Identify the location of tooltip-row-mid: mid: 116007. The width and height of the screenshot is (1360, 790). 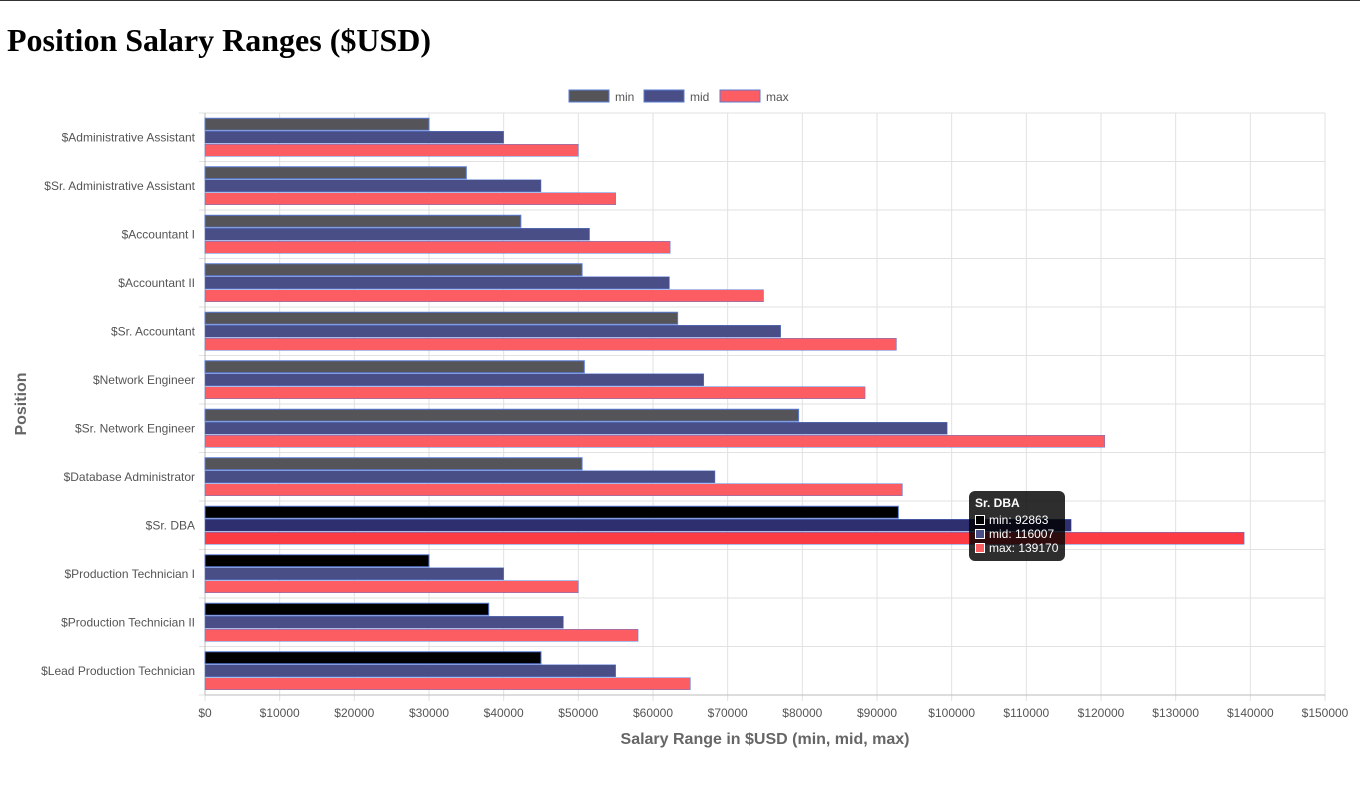
(1017, 534).